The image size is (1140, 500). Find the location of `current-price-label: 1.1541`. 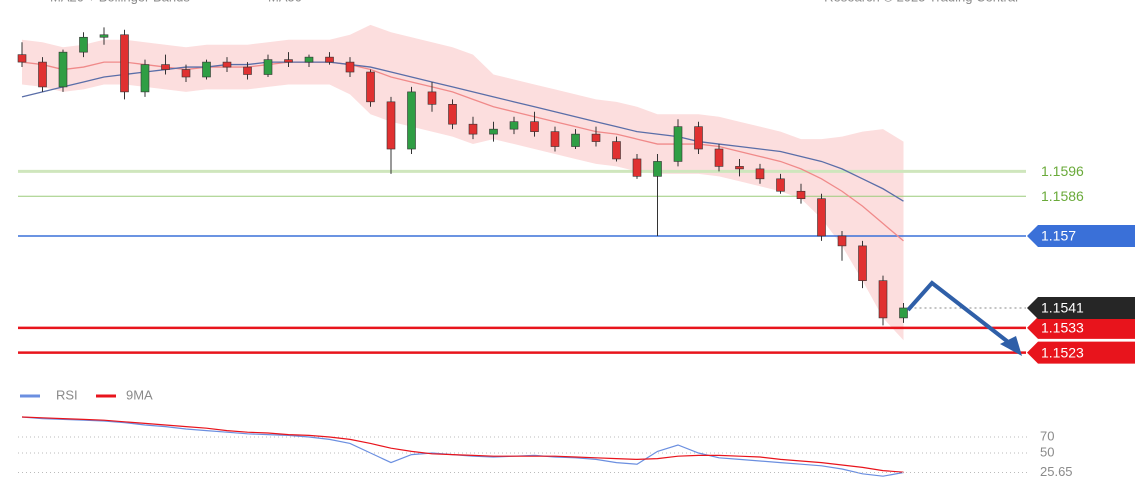

current-price-label: 1.1541 is located at coordinates (1062, 308).